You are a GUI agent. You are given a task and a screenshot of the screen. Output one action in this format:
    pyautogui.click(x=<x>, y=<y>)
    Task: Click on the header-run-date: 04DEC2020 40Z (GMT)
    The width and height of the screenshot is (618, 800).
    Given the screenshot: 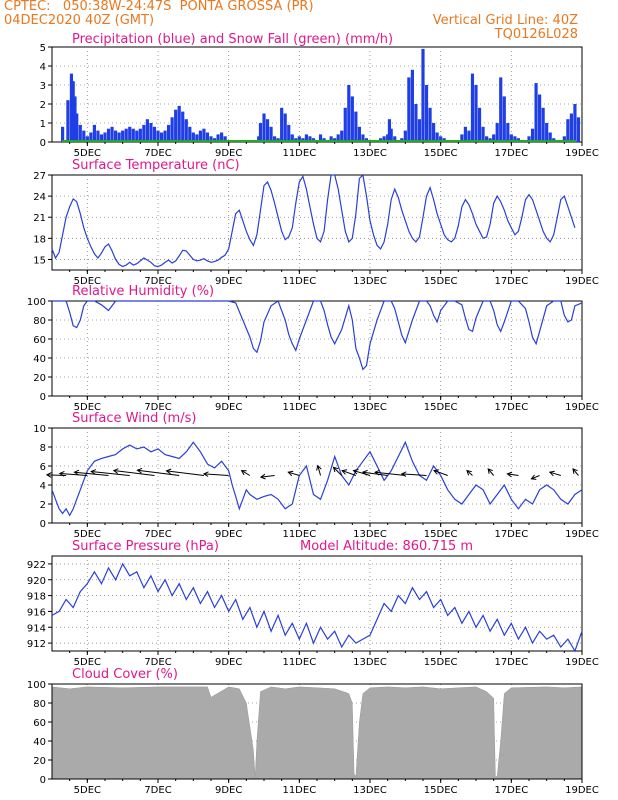 What is the action you would take?
    pyautogui.click(x=79, y=20)
    